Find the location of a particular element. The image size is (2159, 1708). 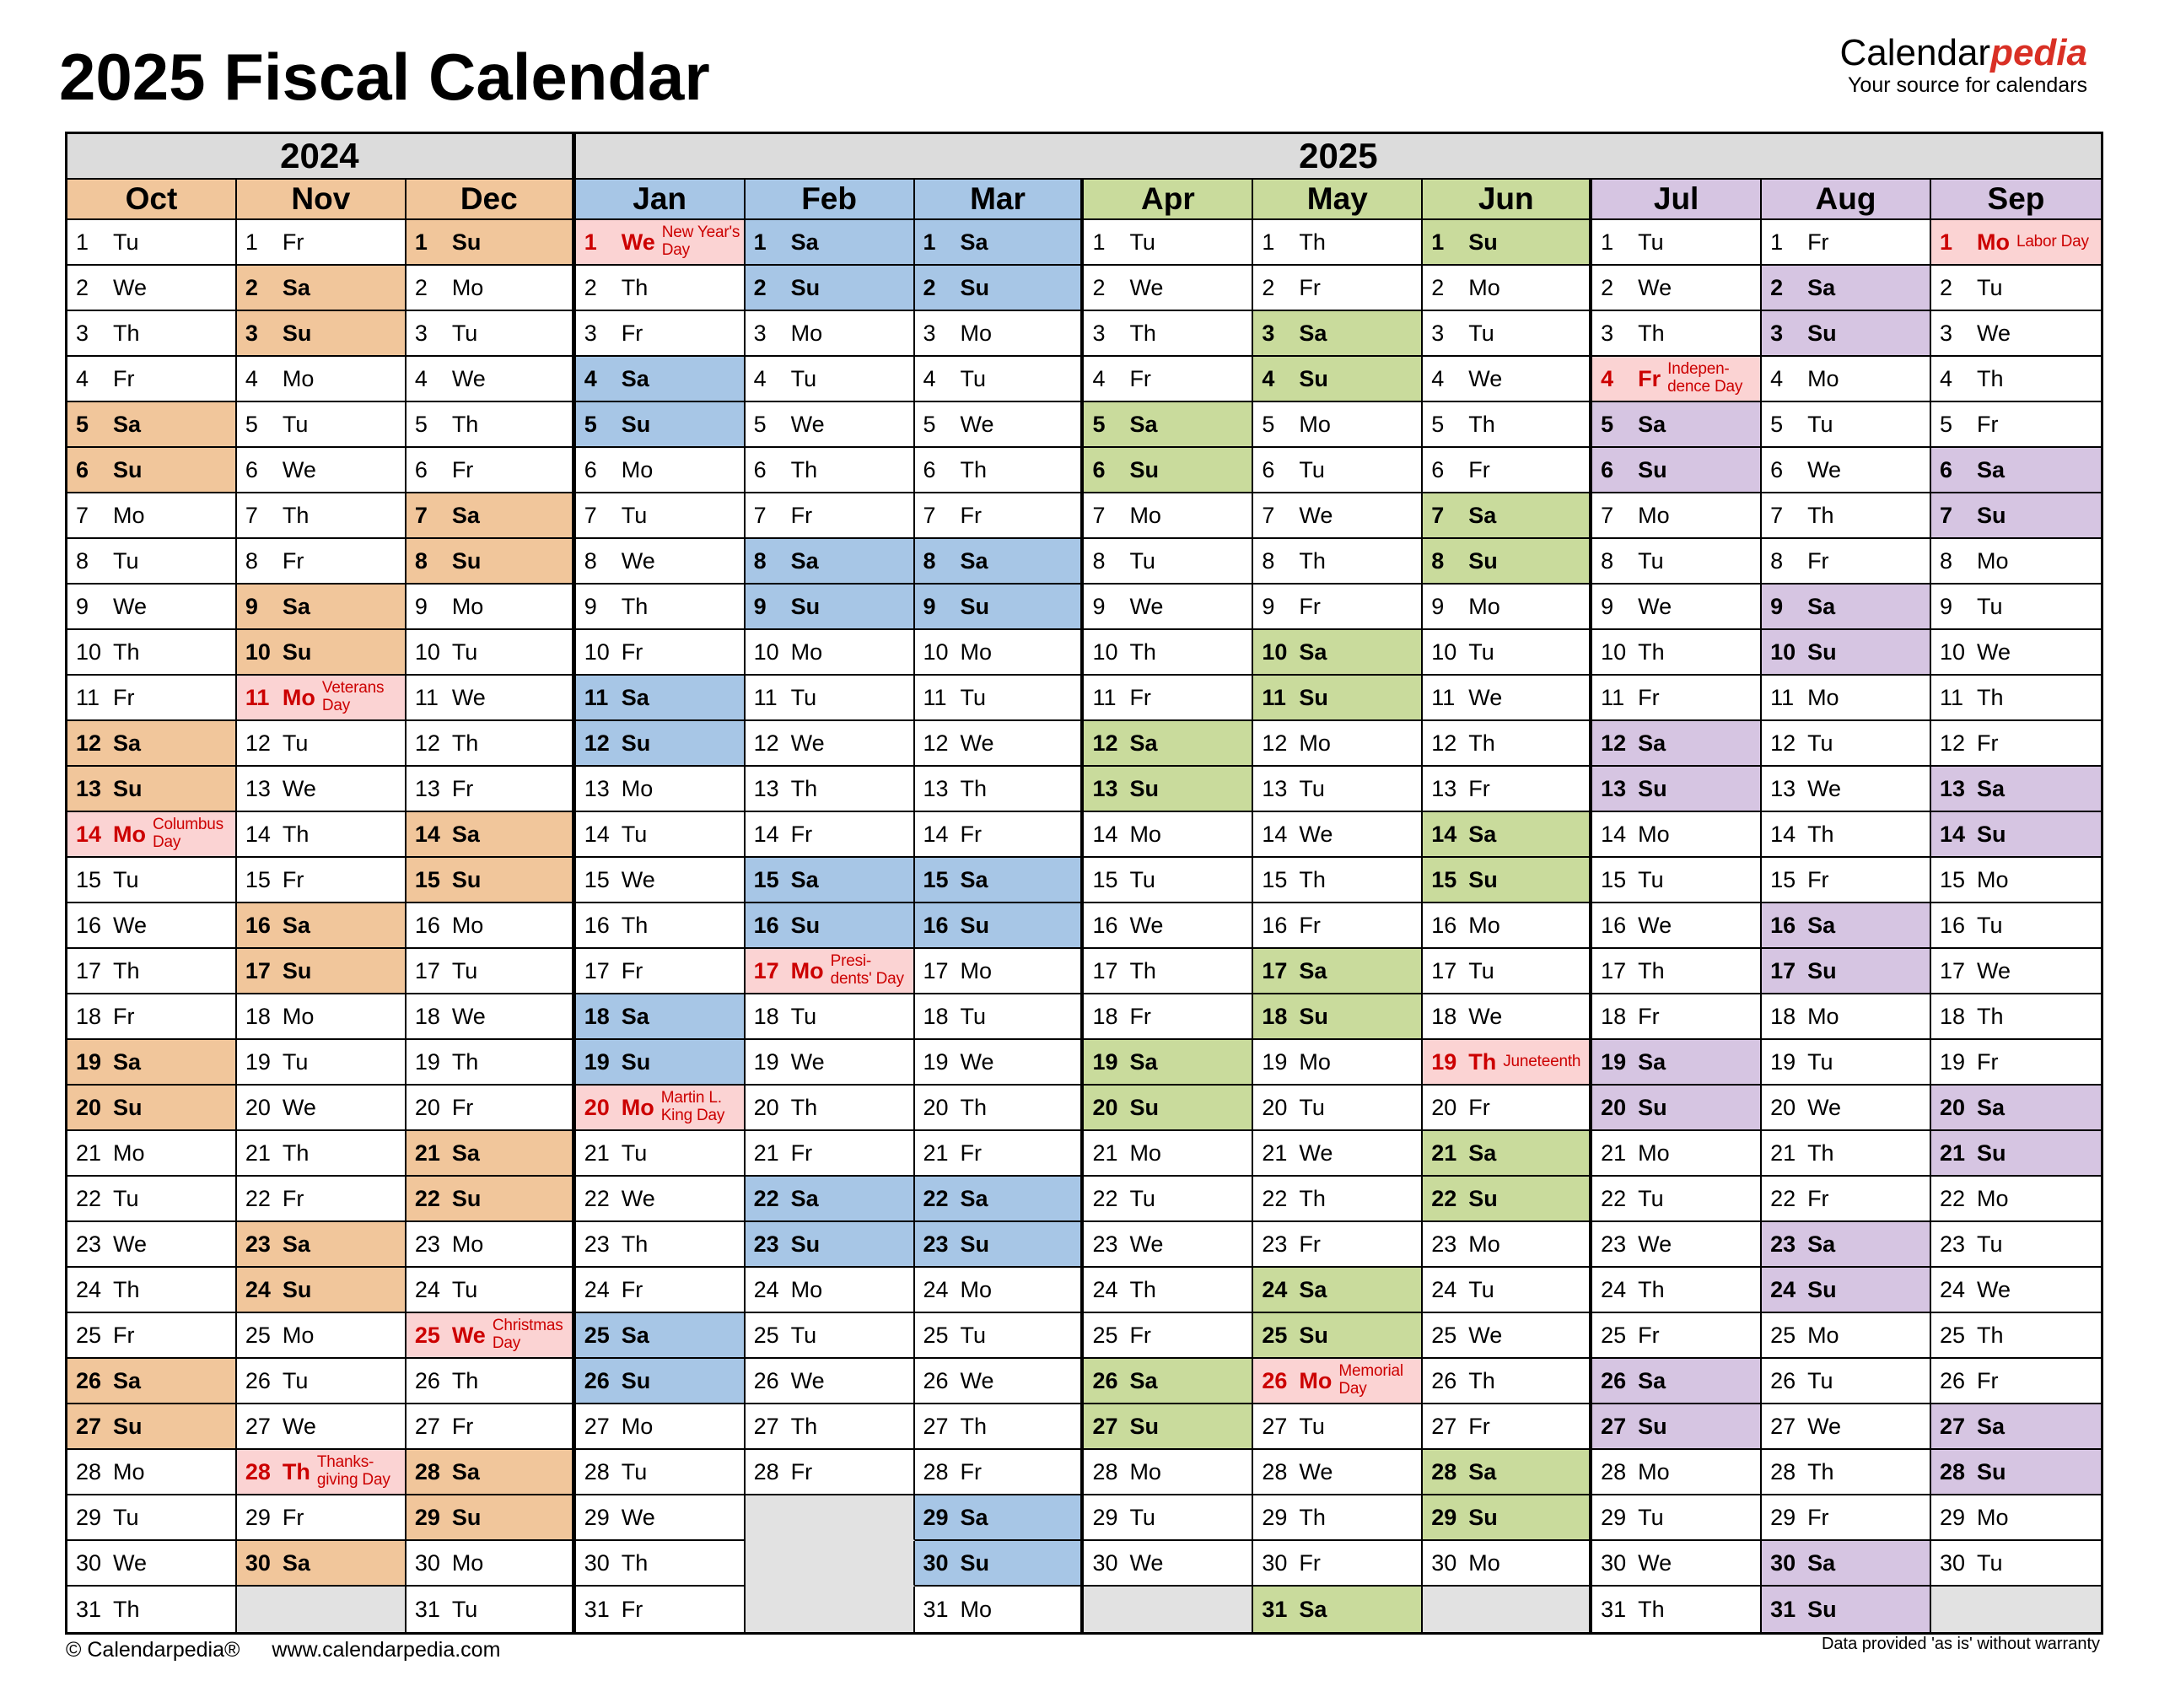

day-cell: 6 Th is located at coordinates (830, 471).